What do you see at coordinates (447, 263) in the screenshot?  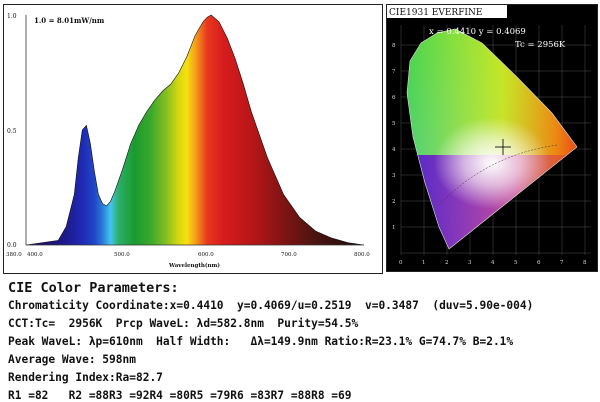 I see `x-tick-label: 2` at bounding box center [447, 263].